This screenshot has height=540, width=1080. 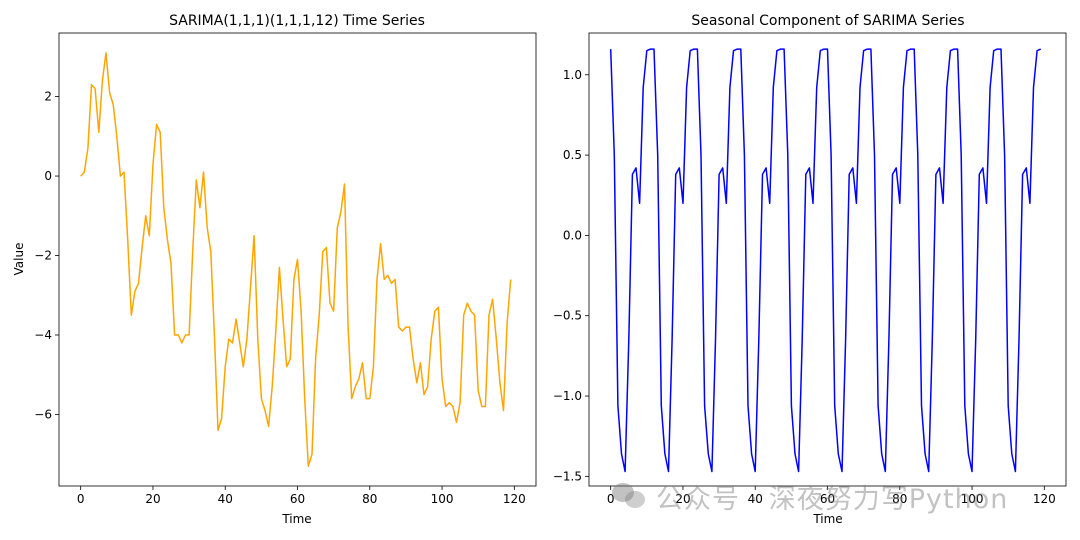 I want to click on y-tick-label: 0, so click(x=48, y=176).